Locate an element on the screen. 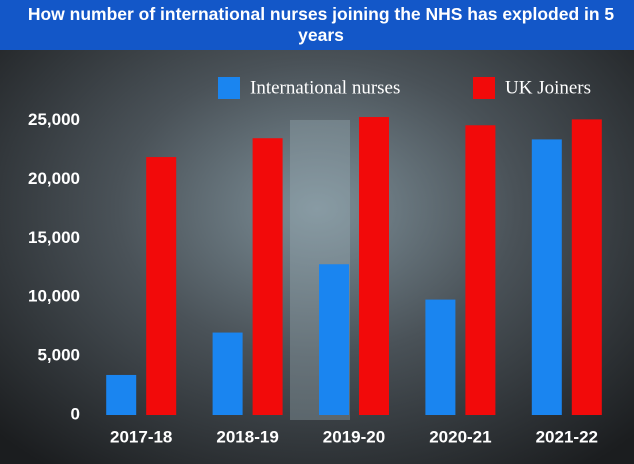 This screenshot has width=634, height=464. x-tick-label: 2020-21 is located at coordinates (460, 436).